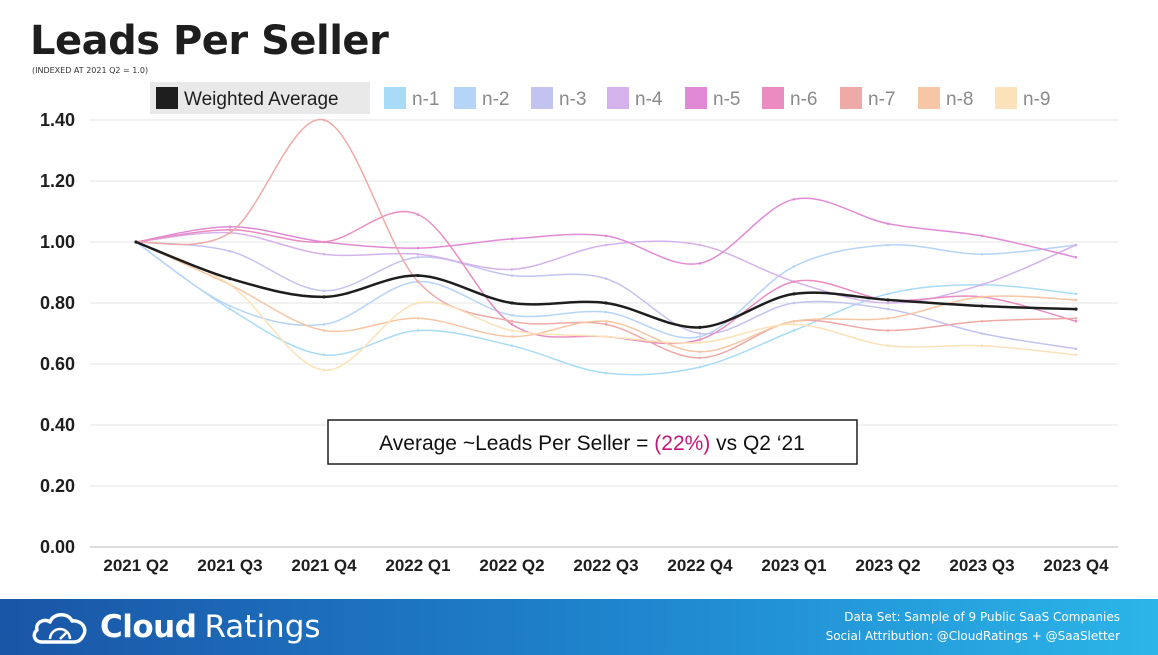 This screenshot has height=655, width=1158. Describe the element at coordinates (1036, 99) in the screenshot. I see `legend-label: n-9` at that location.